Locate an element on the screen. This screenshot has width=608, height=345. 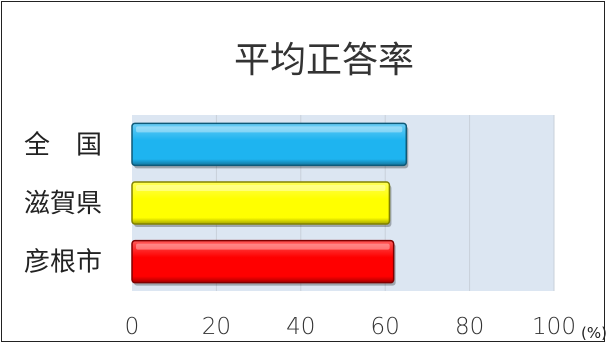
x-tick-label: 20 is located at coordinates (216, 327).